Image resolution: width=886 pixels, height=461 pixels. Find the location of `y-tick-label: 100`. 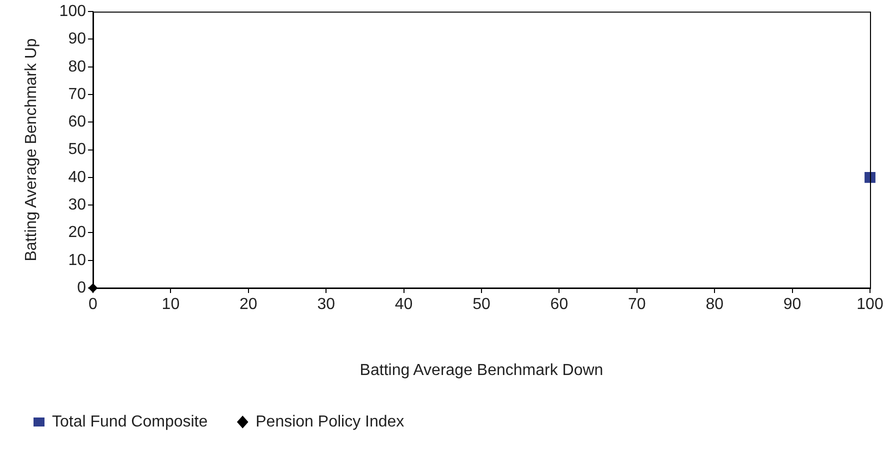

y-tick-label: 100 is located at coordinates (72, 11).